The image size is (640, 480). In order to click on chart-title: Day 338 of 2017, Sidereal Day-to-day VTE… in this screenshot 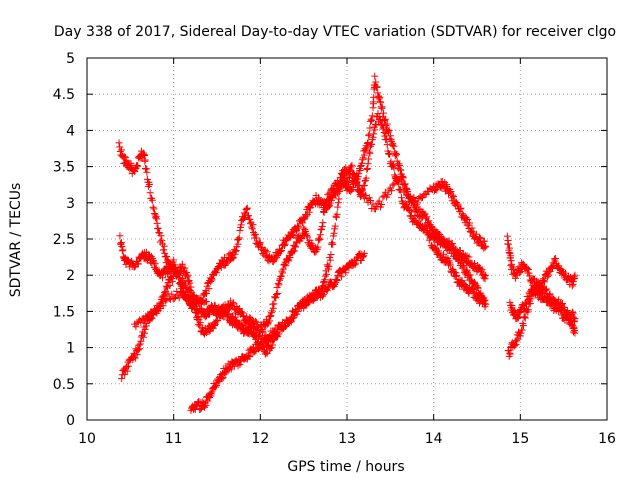, I will do `click(335, 32)`.